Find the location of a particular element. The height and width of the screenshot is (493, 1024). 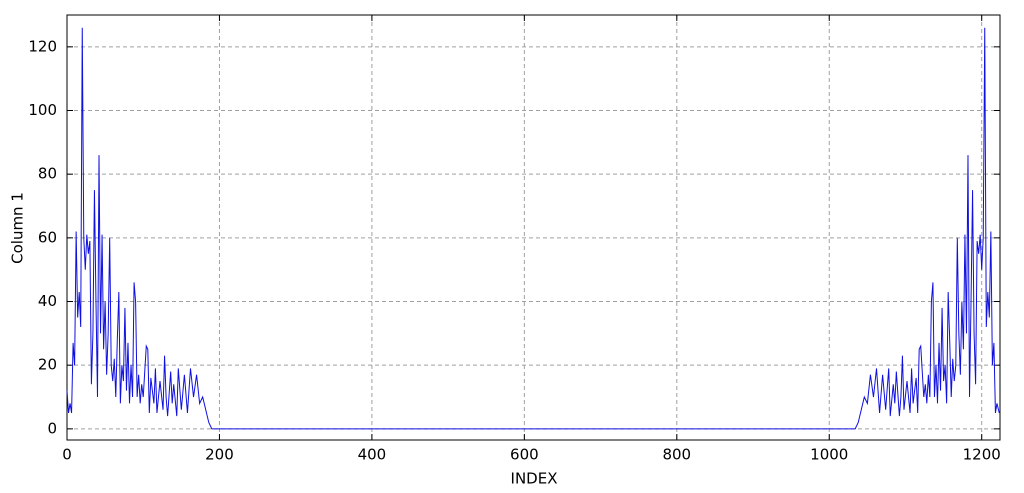

y-tick-label: 60 is located at coordinates (47, 237).